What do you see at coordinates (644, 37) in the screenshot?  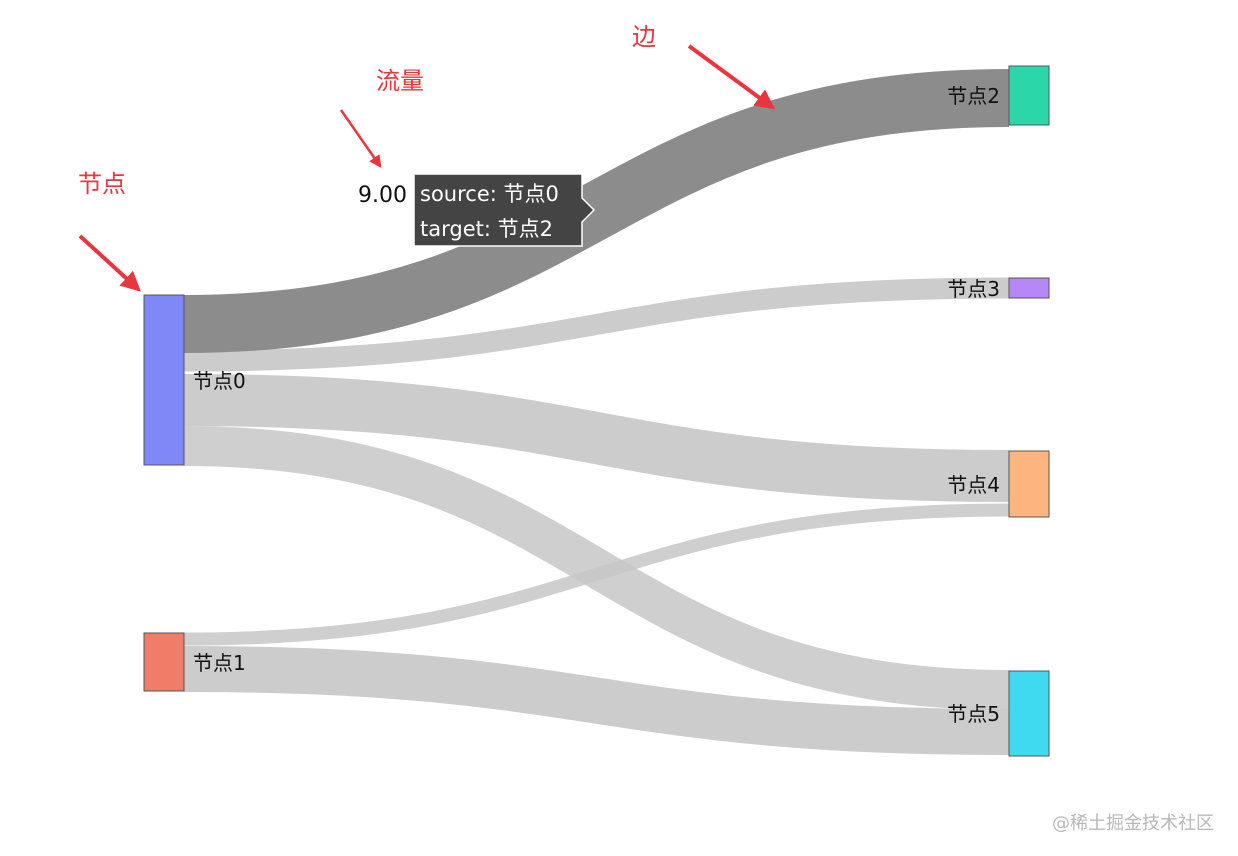 I see `annotation-edge-label: 边` at bounding box center [644, 37].